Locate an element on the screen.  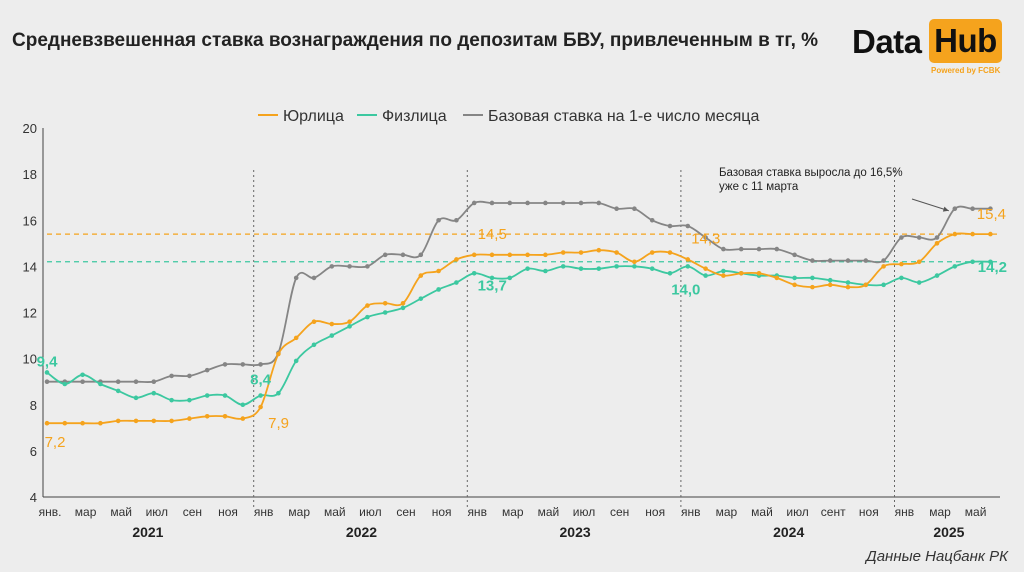
x-tick-label: сен is located at coordinates (405, 512).